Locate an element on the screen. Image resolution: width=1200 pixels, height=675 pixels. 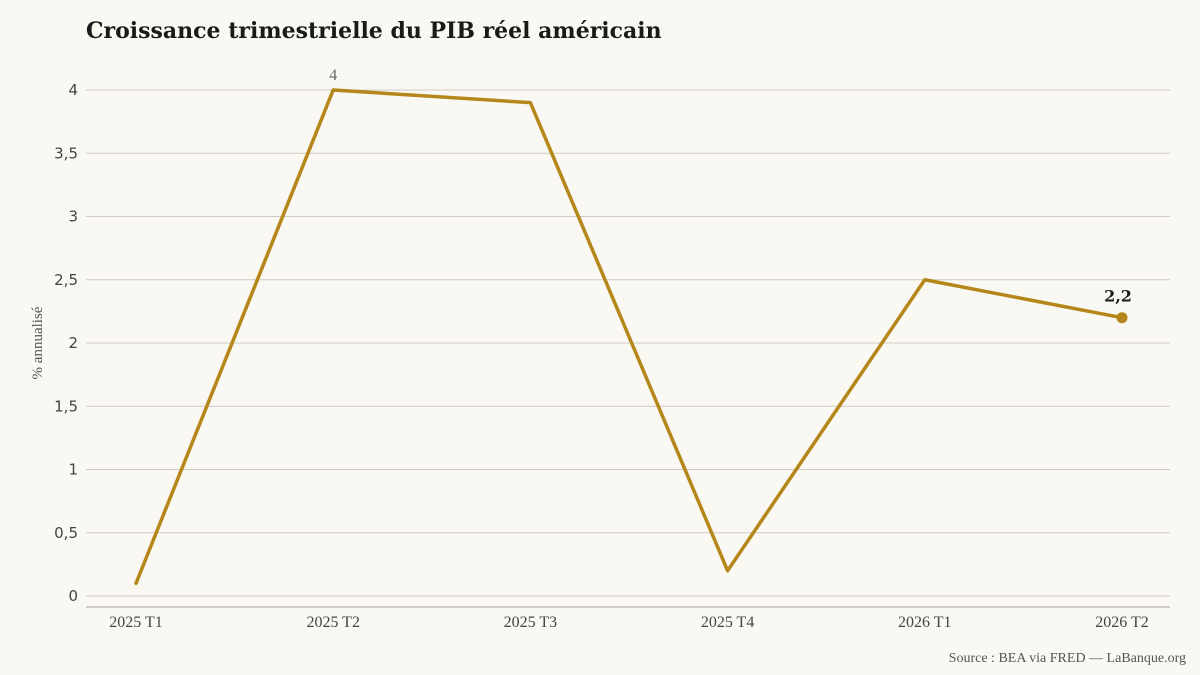
y-tick-label: 1,5 is located at coordinates (66, 406).